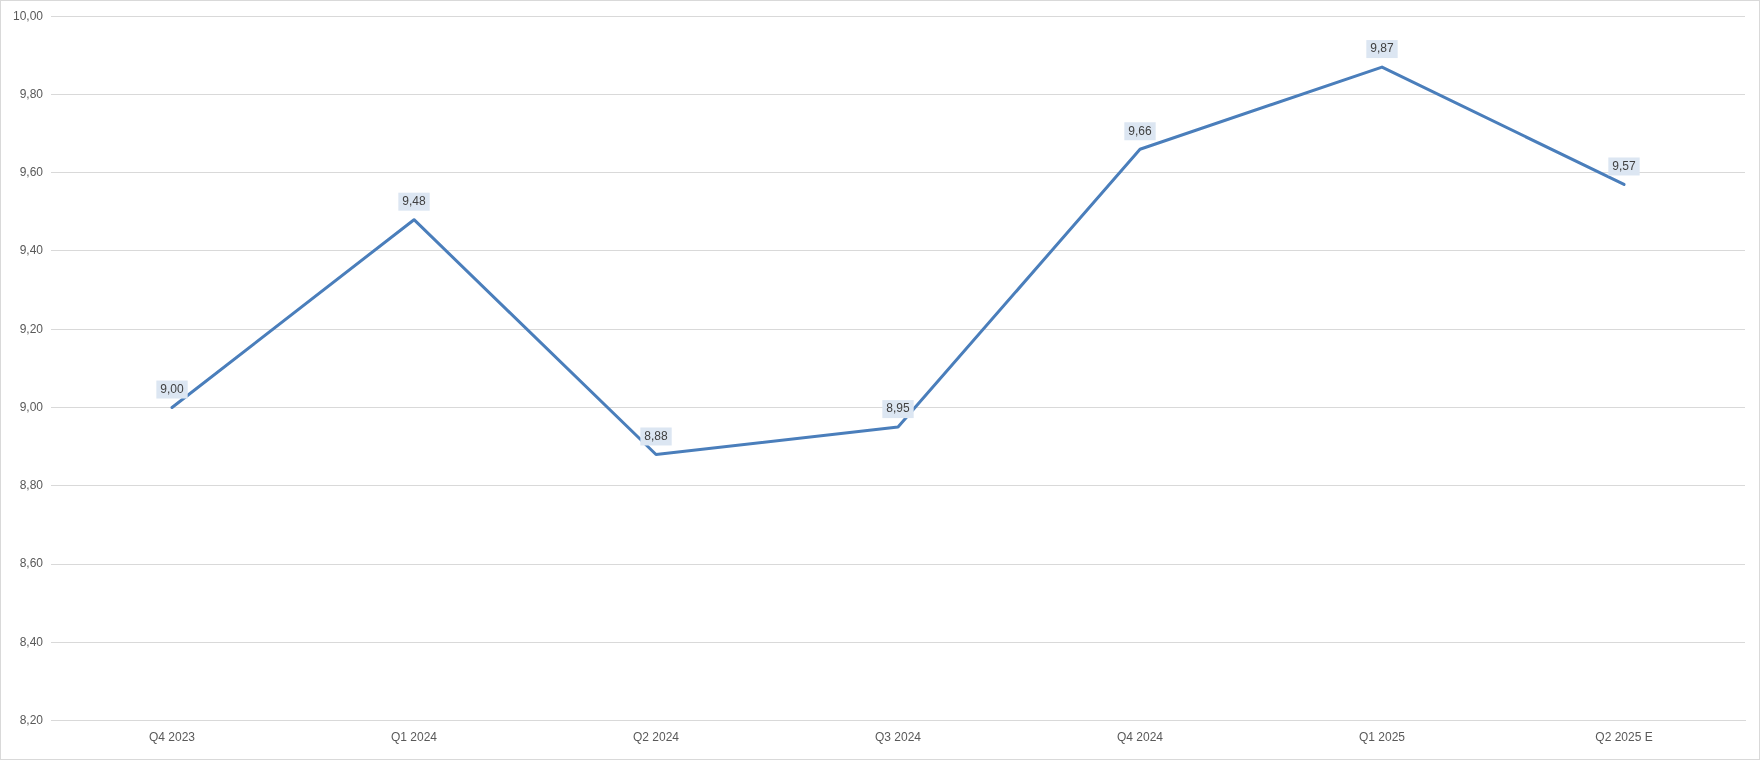 The height and width of the screenshot is (760, 1760). Describe the element at coordinates (656, 435) in the screenshot. I see `data-label: 8,88` at that location.